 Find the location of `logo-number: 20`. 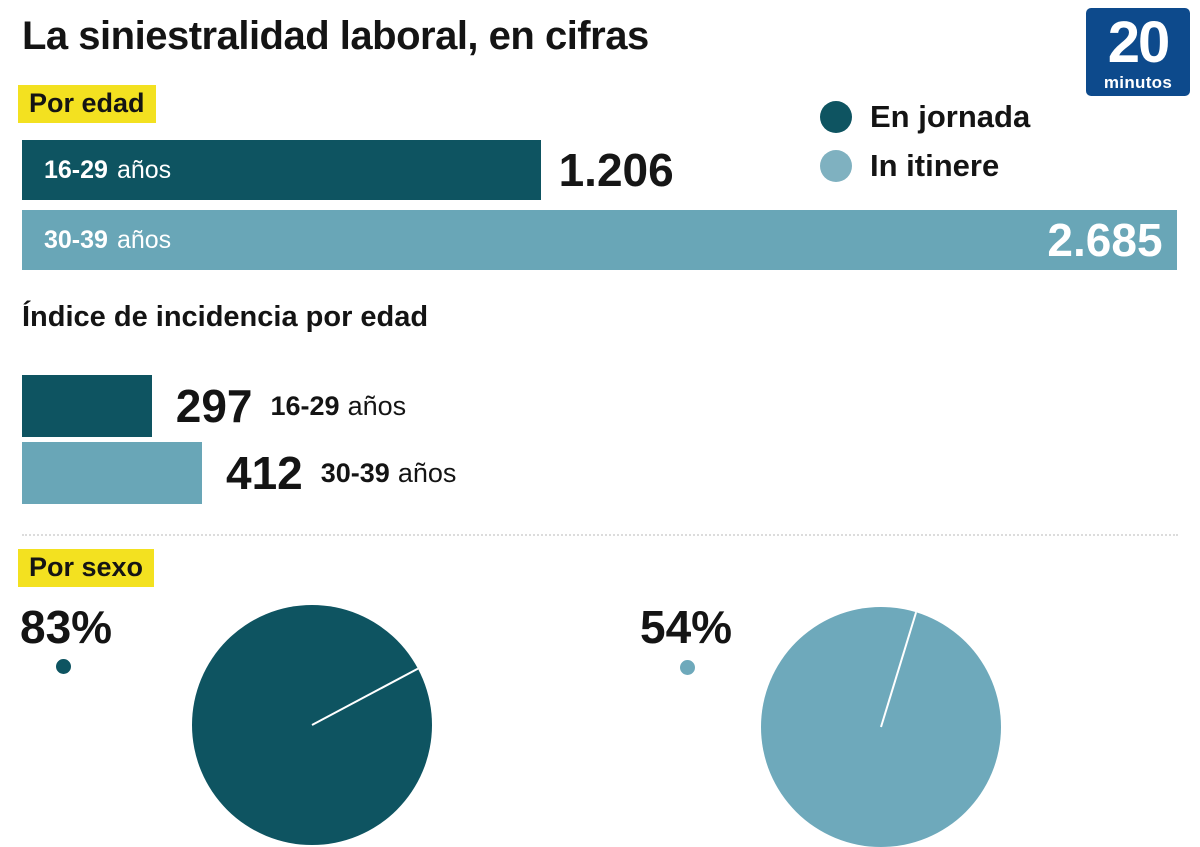

logo-number: 20 is located at coordinates (1138, 42).